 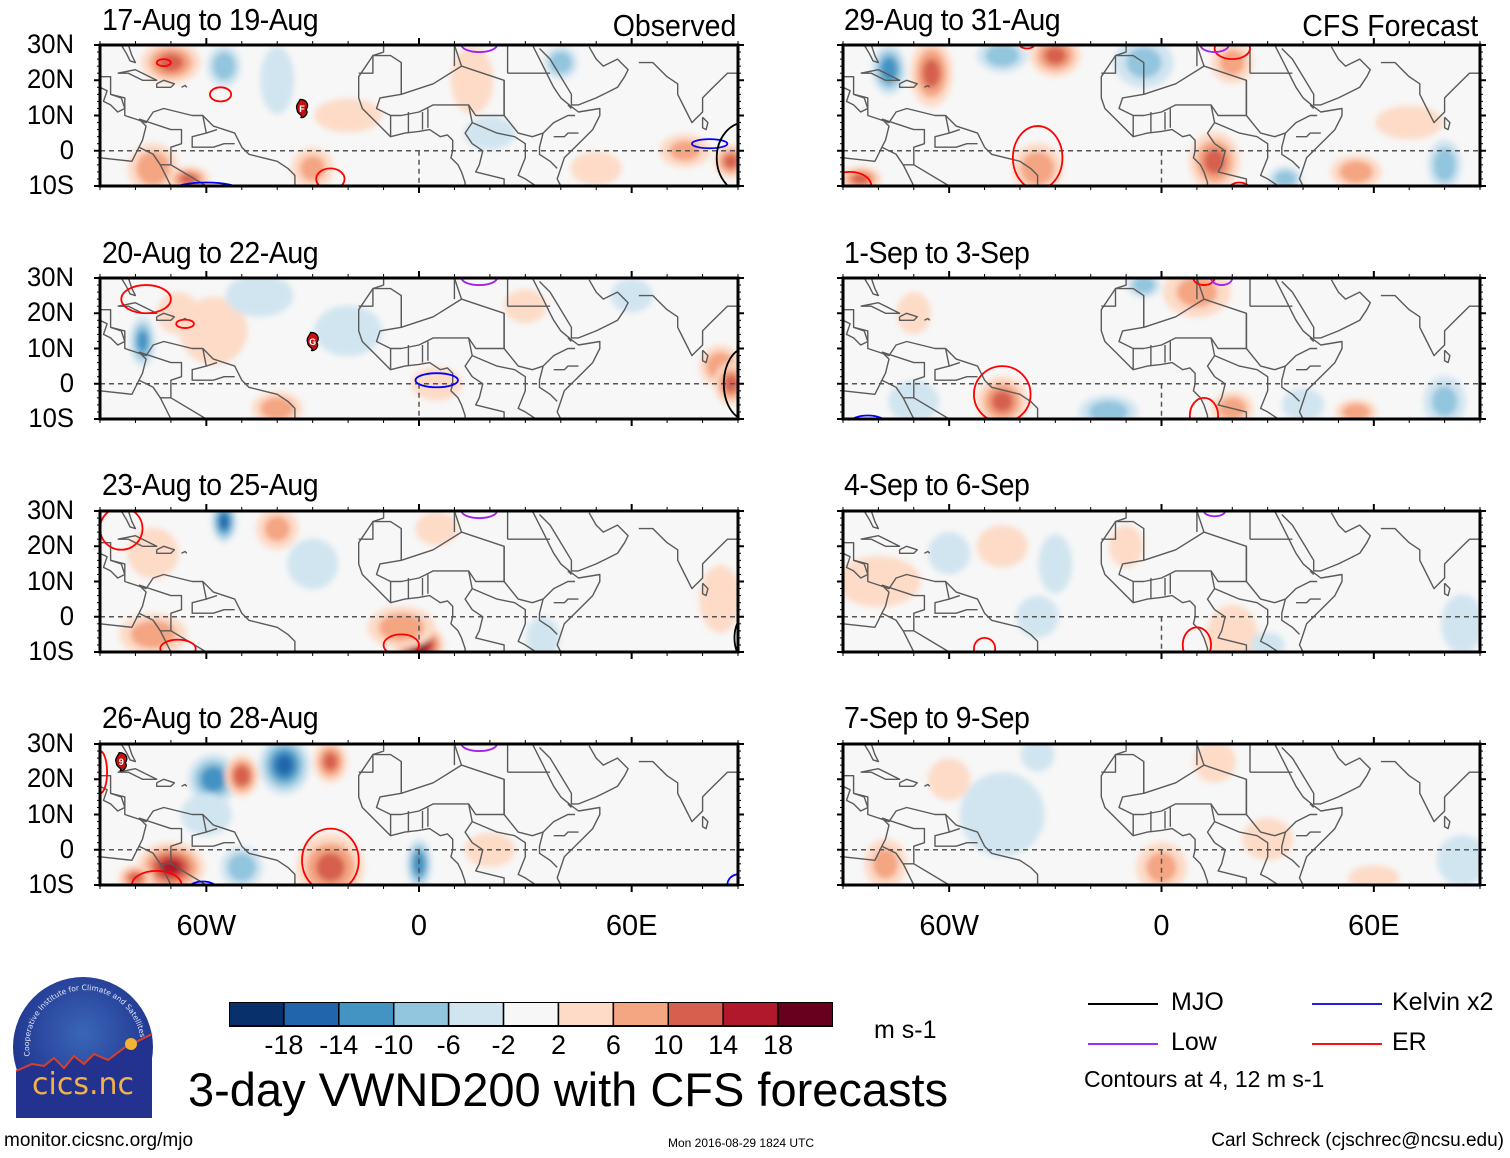 I want to click on colorbar-tick-label: -18, so click(x=284, y=1045).